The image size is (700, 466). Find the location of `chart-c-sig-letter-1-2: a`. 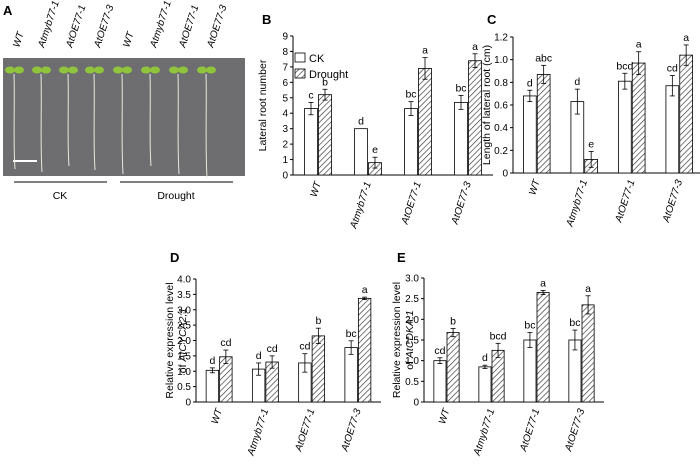

chart-c-sig-letter-1-2: a is located at coordinates (639, 45).